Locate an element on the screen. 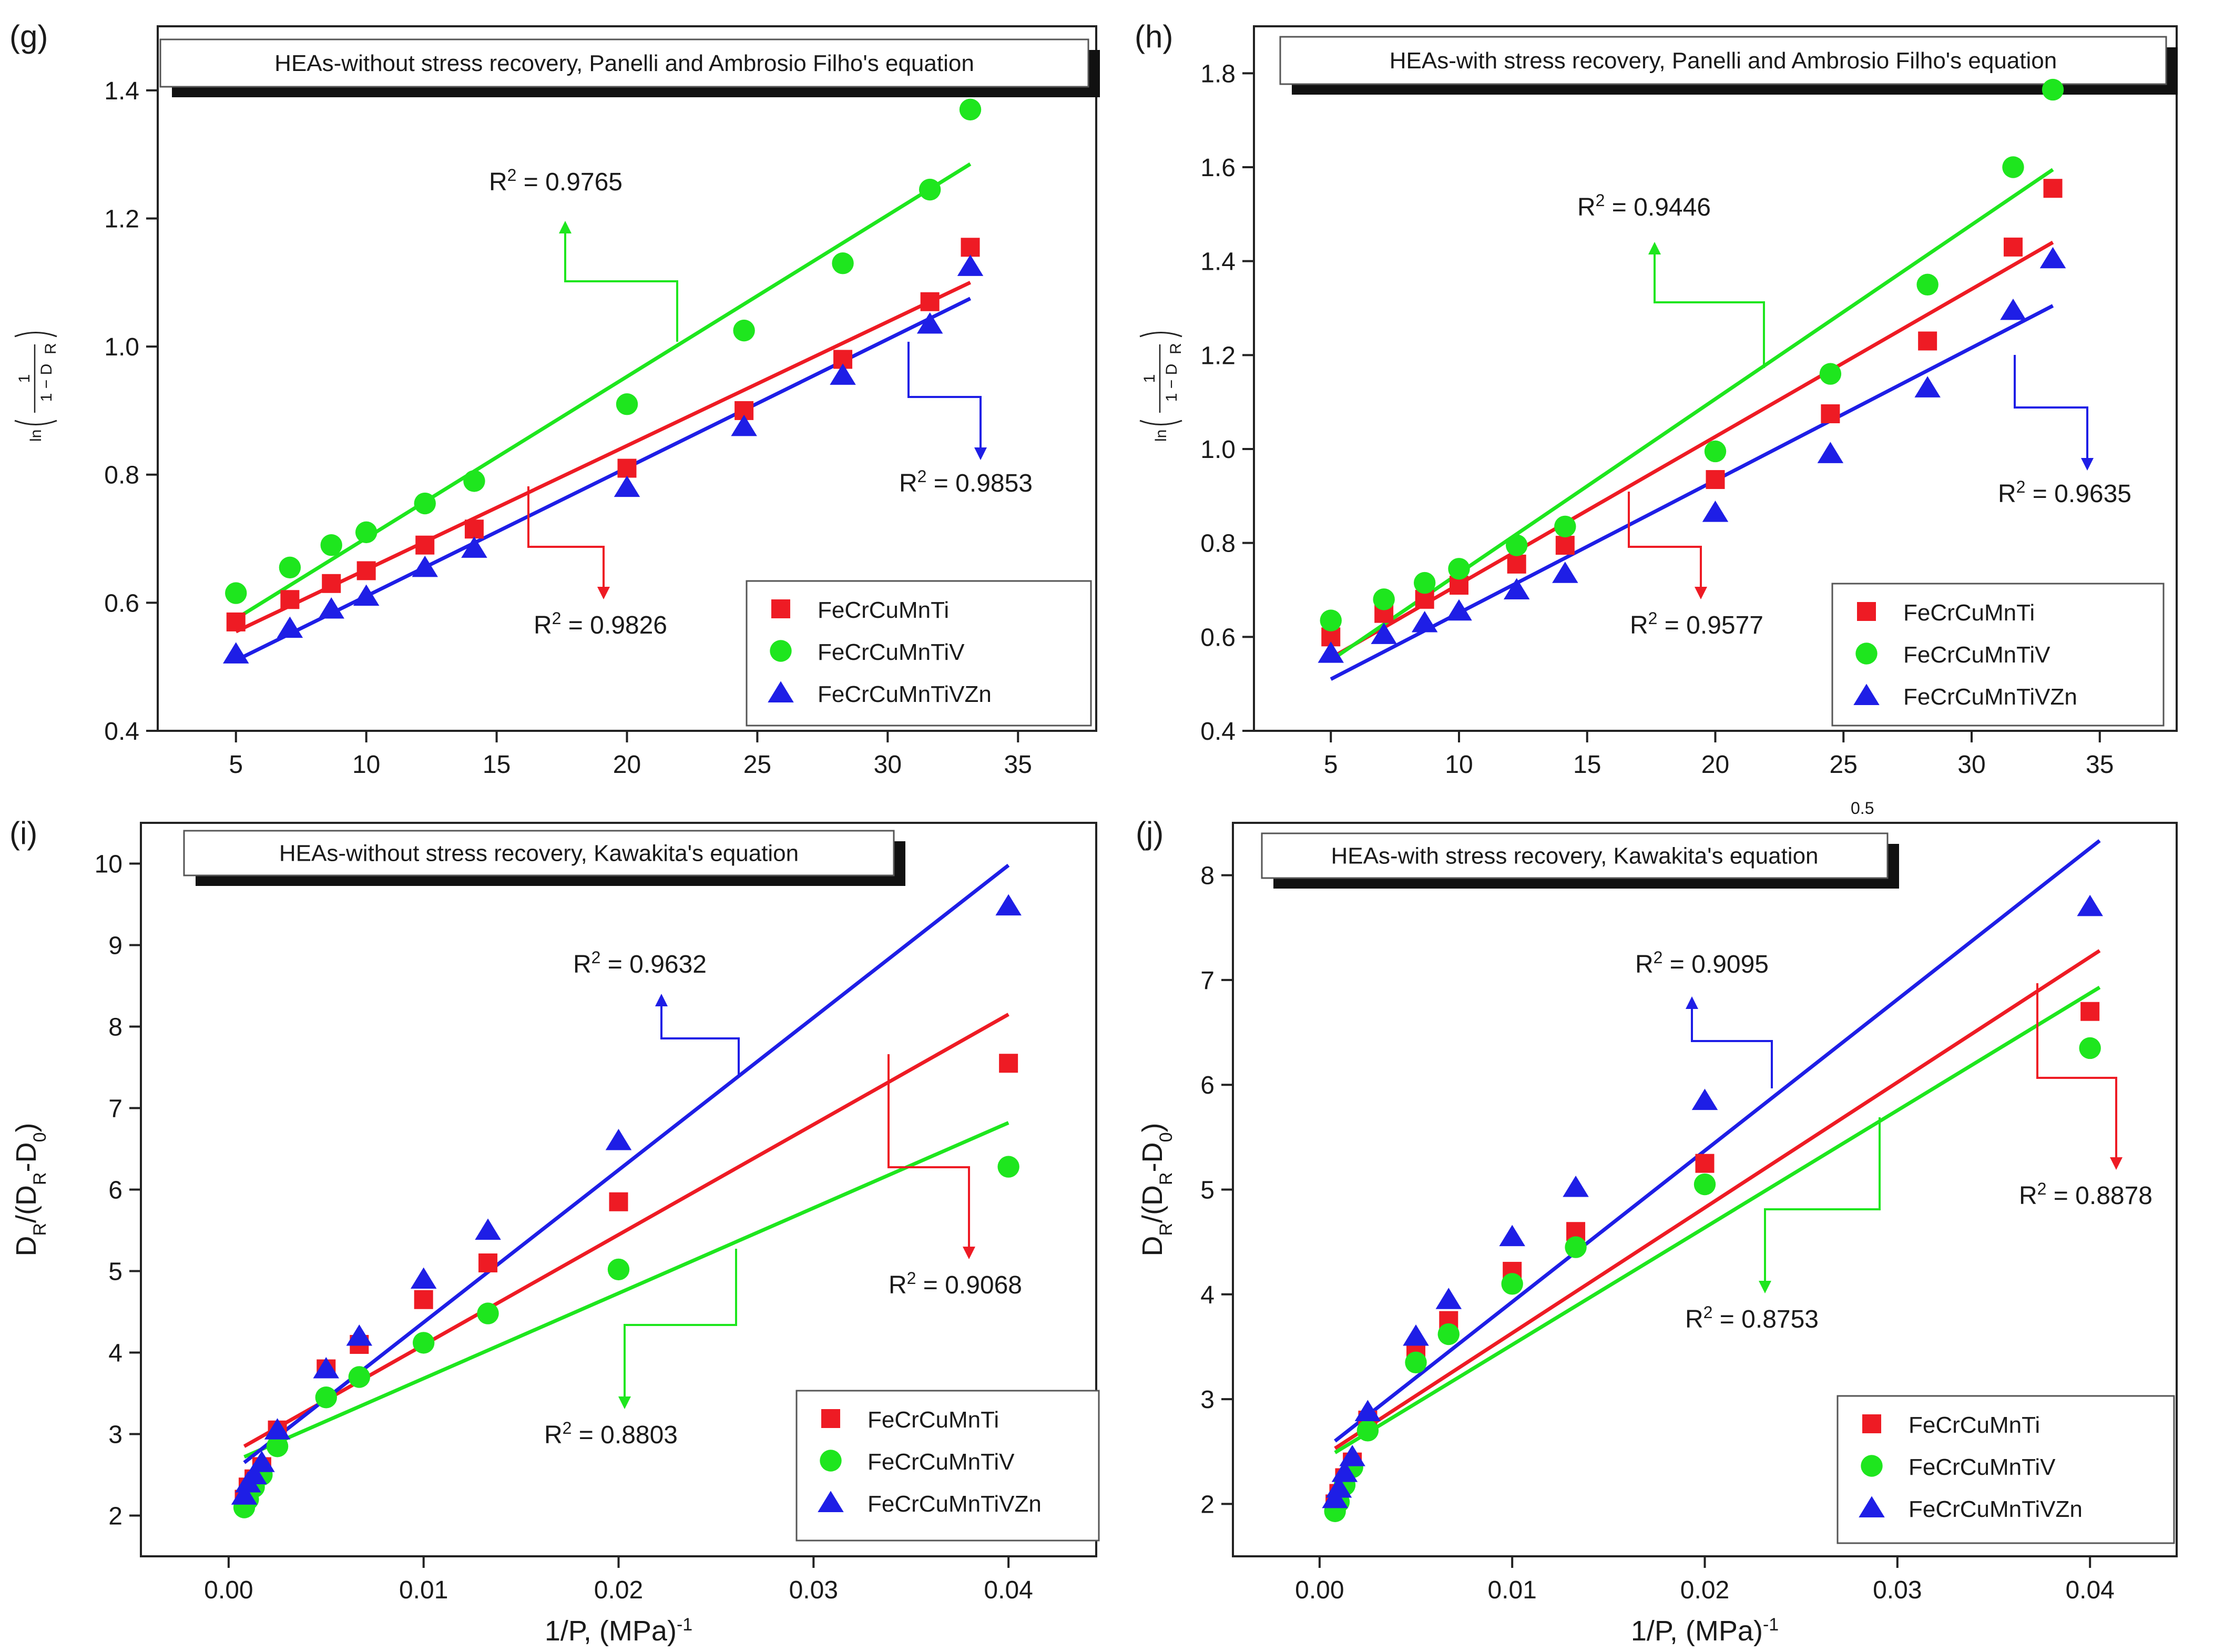  fit-line-red is located at coordinates (1717, 1199).